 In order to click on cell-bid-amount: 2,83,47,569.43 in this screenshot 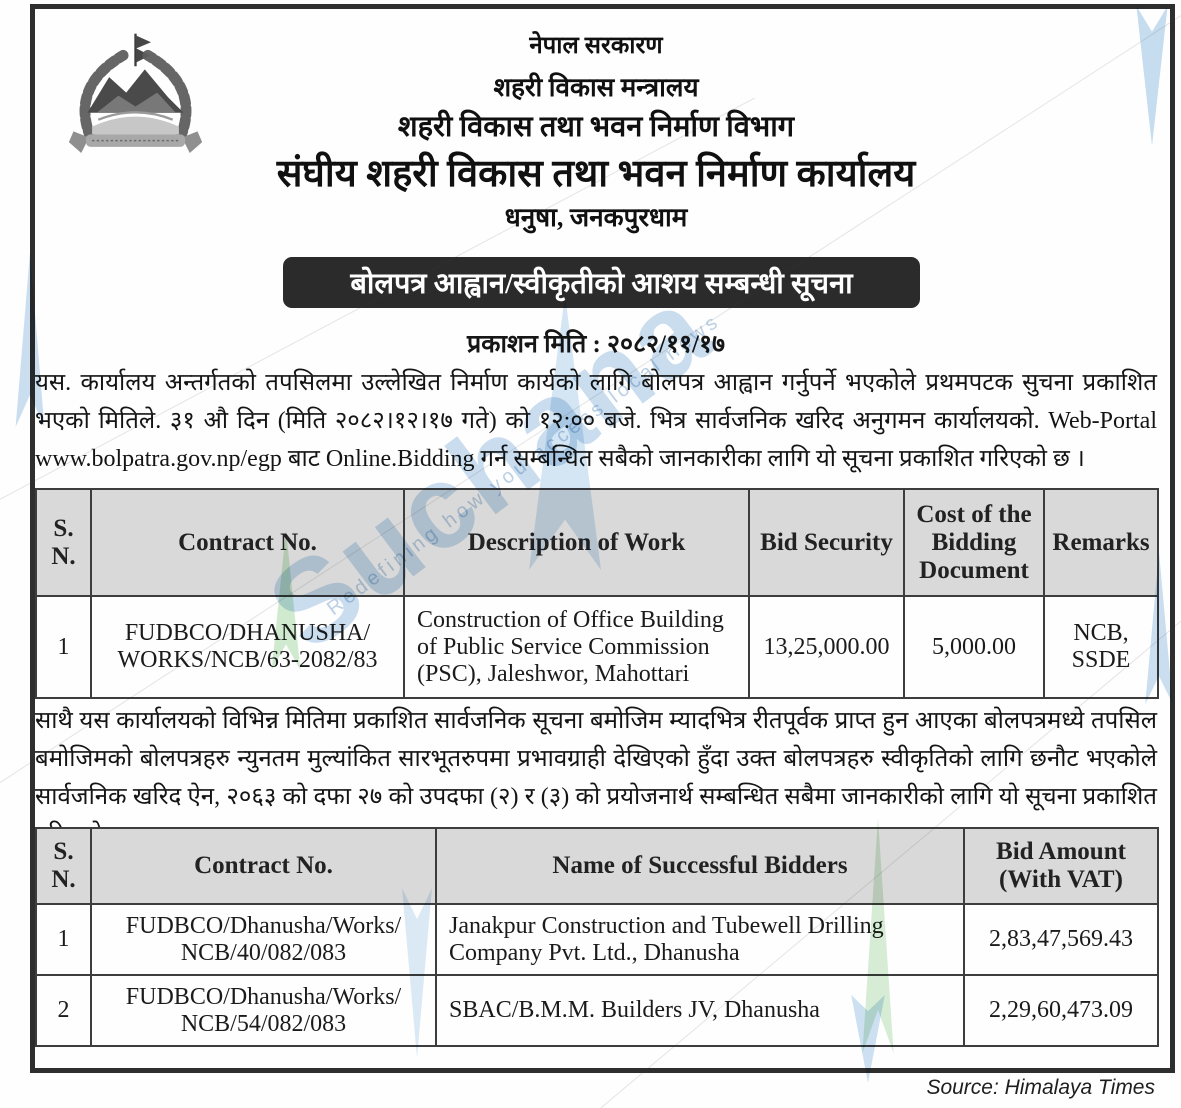, I will do `click(1061, 939)`.